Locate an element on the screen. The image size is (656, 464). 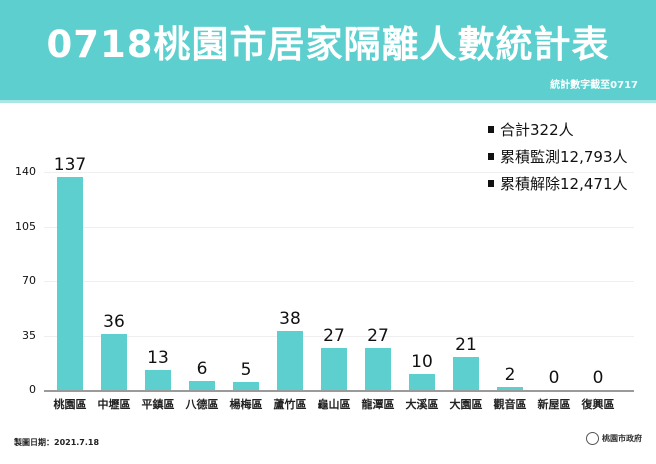
x-category-label: 桃園區 is located at coordinates (70, 404).